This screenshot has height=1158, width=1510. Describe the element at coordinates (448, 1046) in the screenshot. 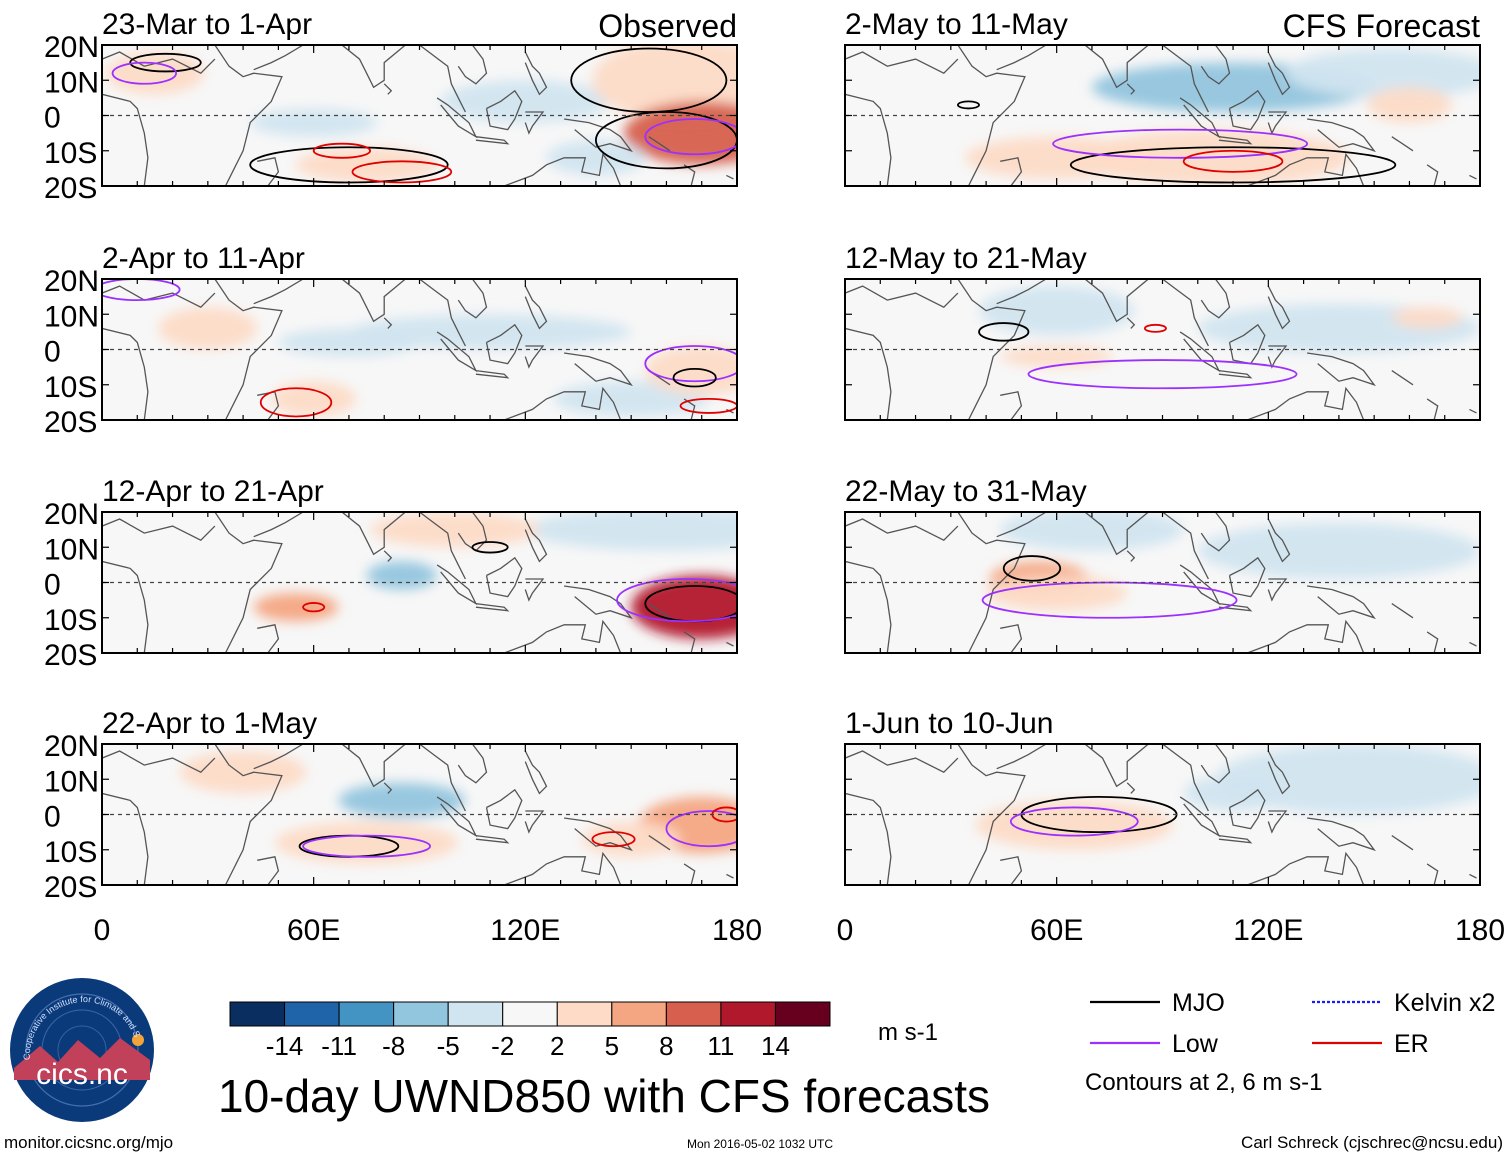

I see `colorbar-tick-label: -5` at that location.